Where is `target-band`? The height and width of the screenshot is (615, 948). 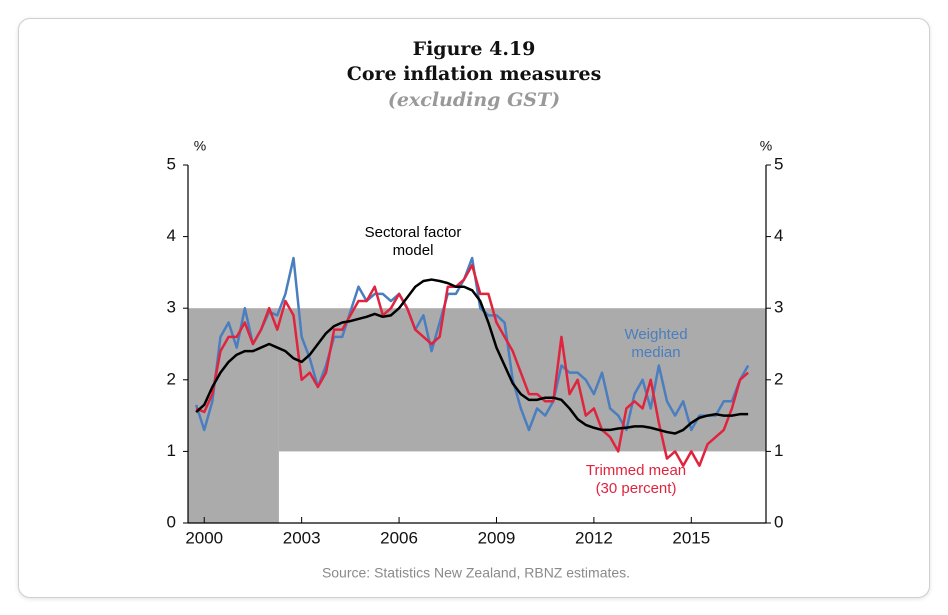 target-band is located at coordinates (233, 415).